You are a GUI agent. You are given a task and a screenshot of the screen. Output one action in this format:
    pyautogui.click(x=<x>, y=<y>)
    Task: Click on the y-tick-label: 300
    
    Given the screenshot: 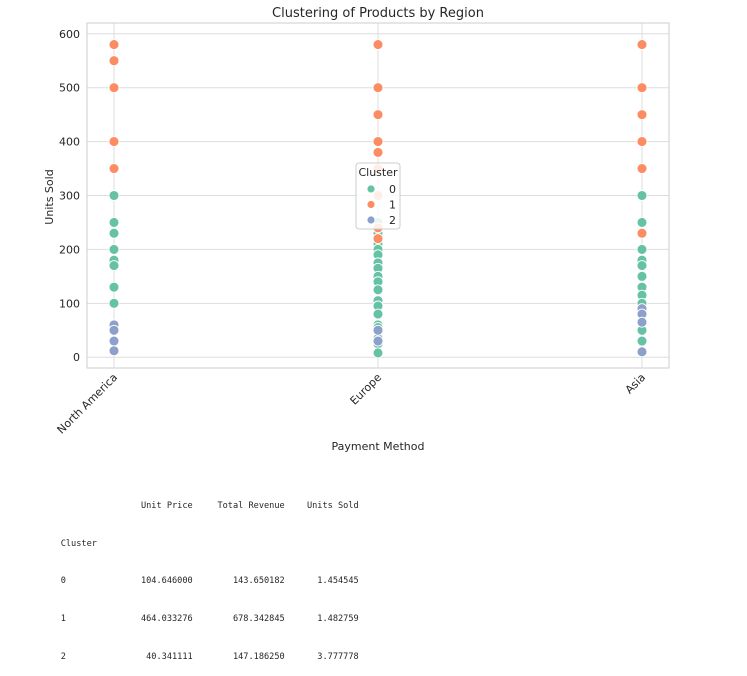 What is the action you would take?
    pyautogui.click(x=69, y=196)
    